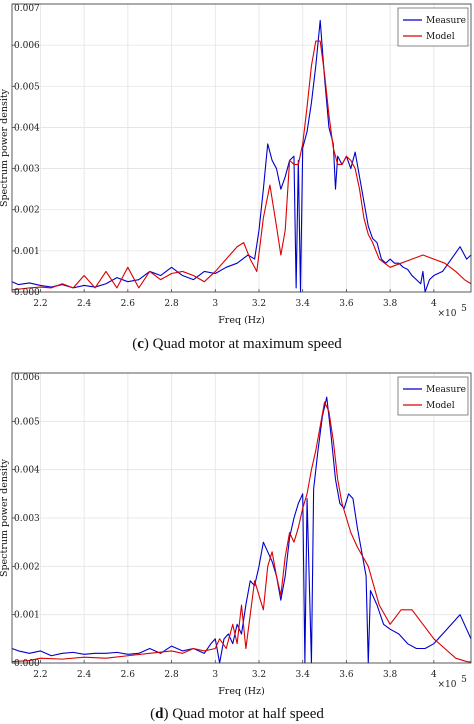 The height and width of the screenshot is (724, 474). What do you see at coordinates (237, 344) in the screenshot?
I see `figure-caption: (c) Quad motor at maximum speed` at bounding box center [237, 344].